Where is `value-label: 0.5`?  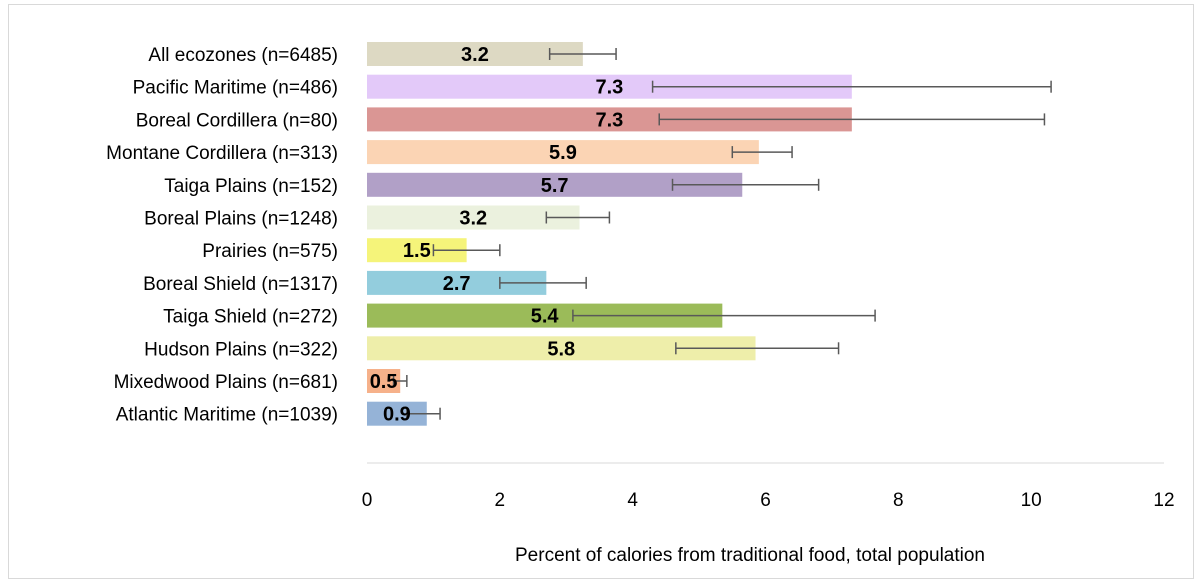 value-label: 0.5 is located at coordinates (384, 382).